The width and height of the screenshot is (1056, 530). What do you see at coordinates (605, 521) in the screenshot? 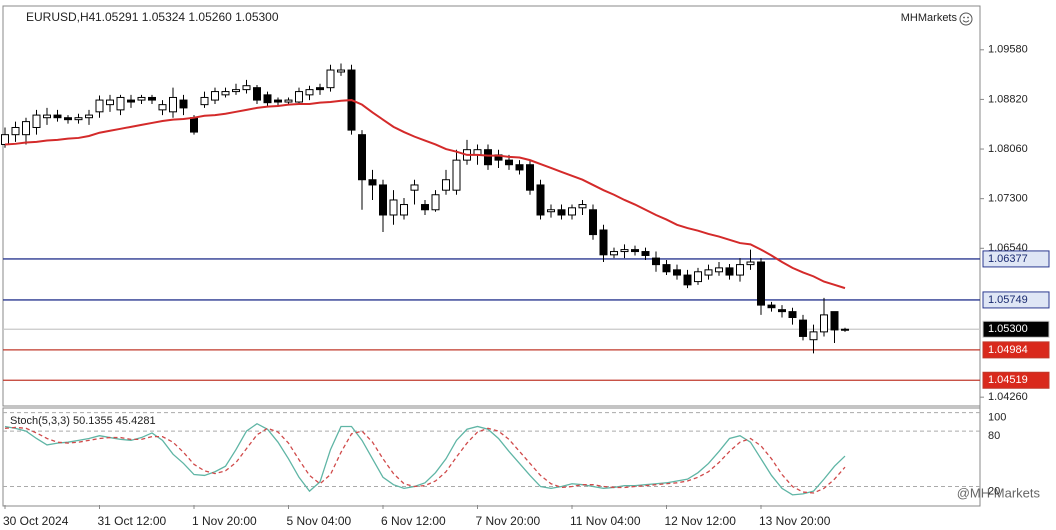
I see `x-tick-label: 11 Nov 04:00` at bounding box center [605, 521].